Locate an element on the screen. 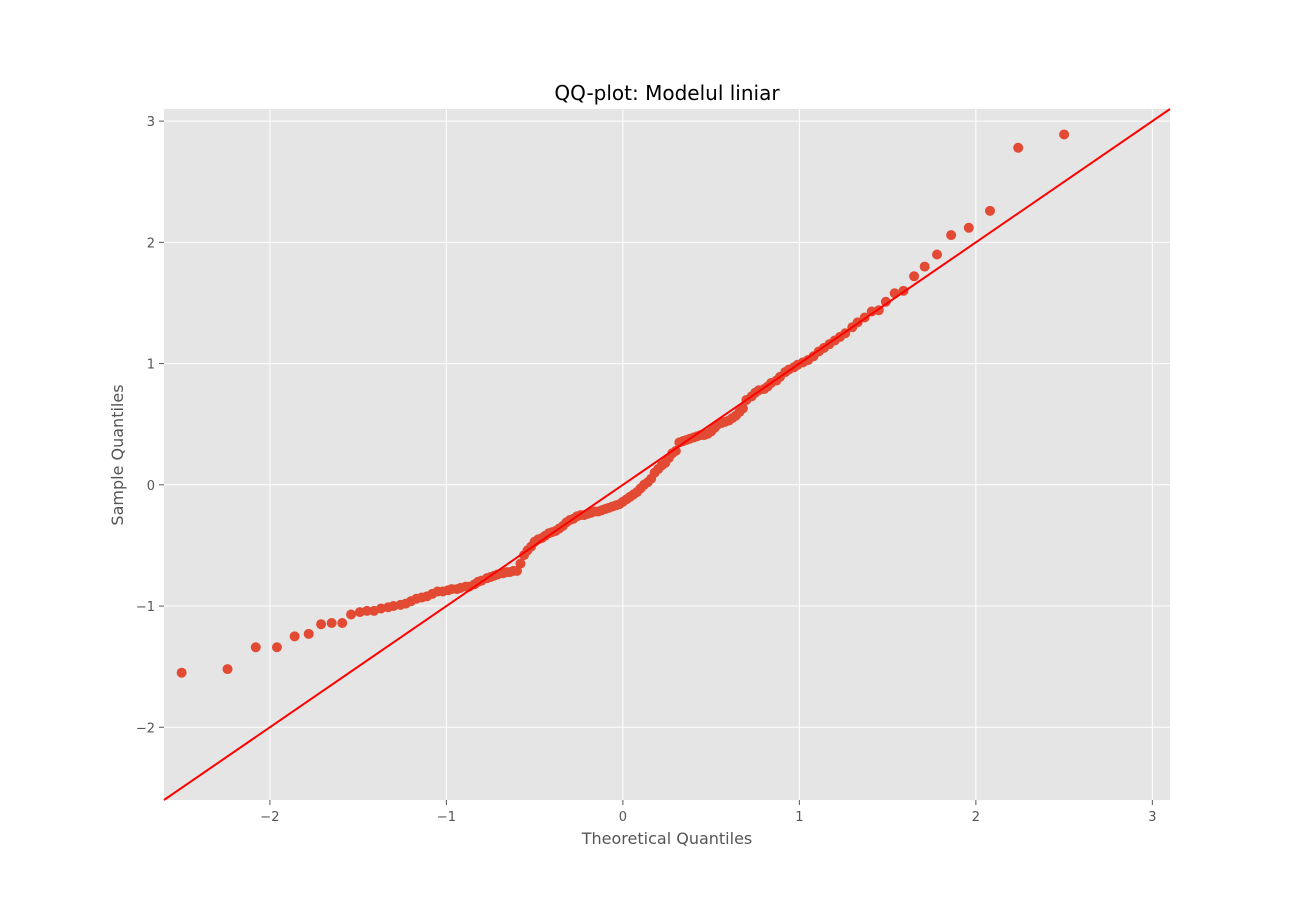 Image resolution: width=1300 pixels, height=900 pixels. x-axis-title: Theoretical Quantiles is located at coordinates (667, 838).